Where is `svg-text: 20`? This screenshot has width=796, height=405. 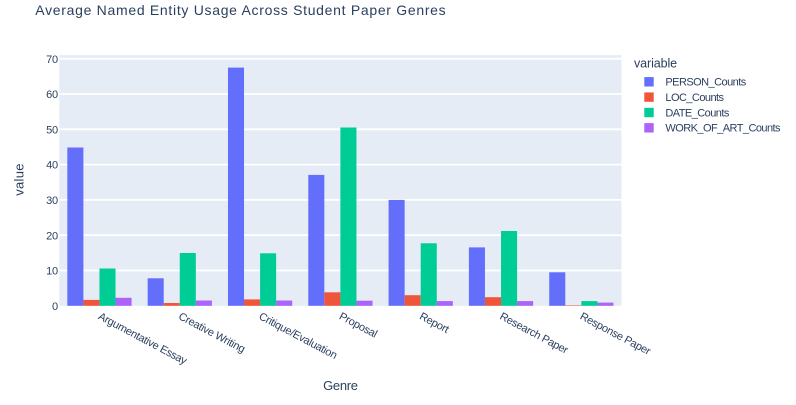
svg-text: 20 is located at coordinates (52, 236).